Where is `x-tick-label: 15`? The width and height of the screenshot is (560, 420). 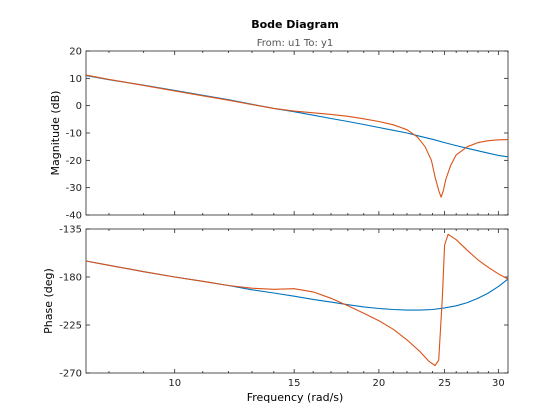
x-tick-label: 15 is located at coordinates (294, 383).